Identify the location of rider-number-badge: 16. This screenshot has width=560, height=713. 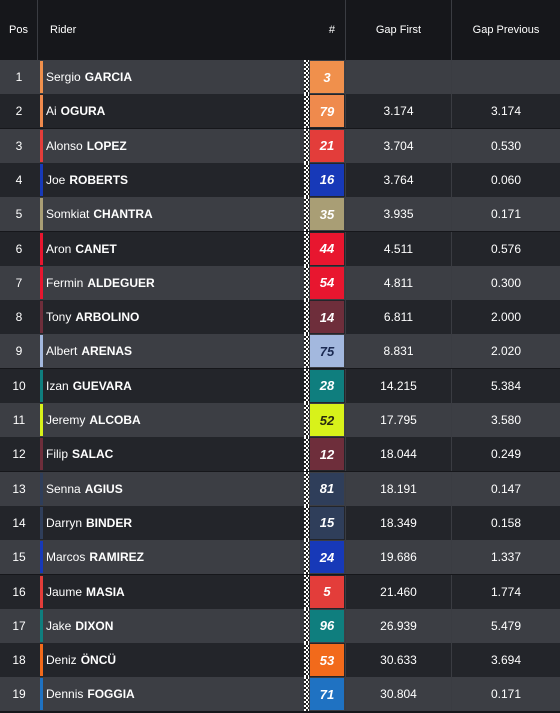
(327, 179).